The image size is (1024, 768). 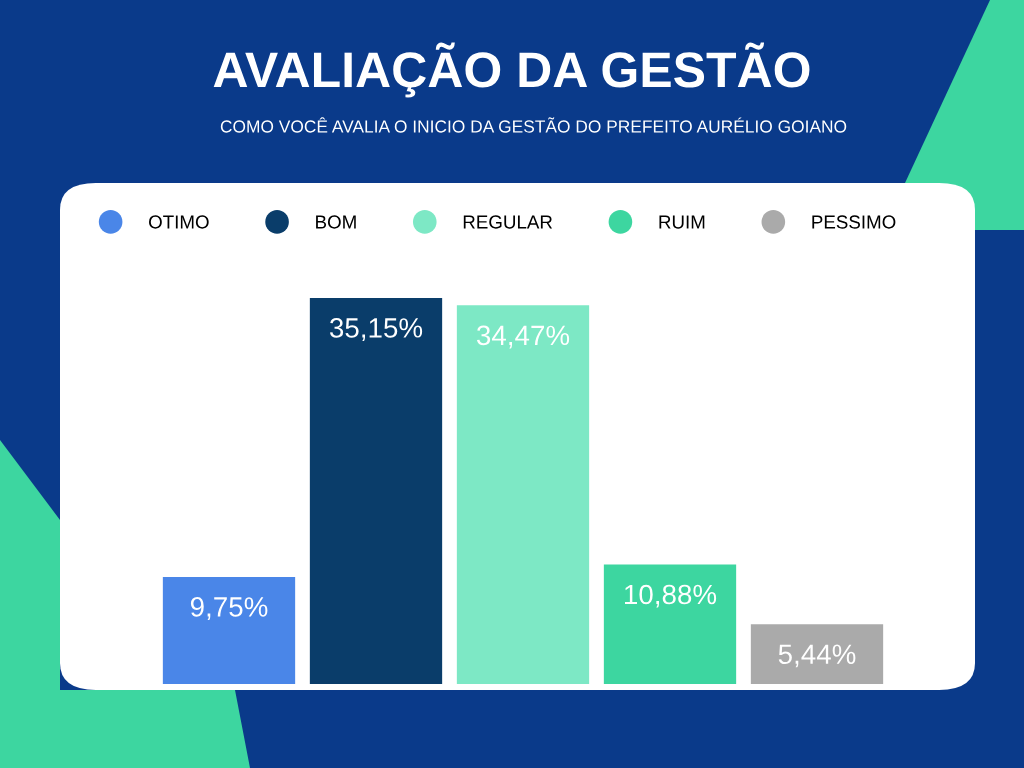 I want to click on data-label: 35,15%, so click(x=376, y=330).